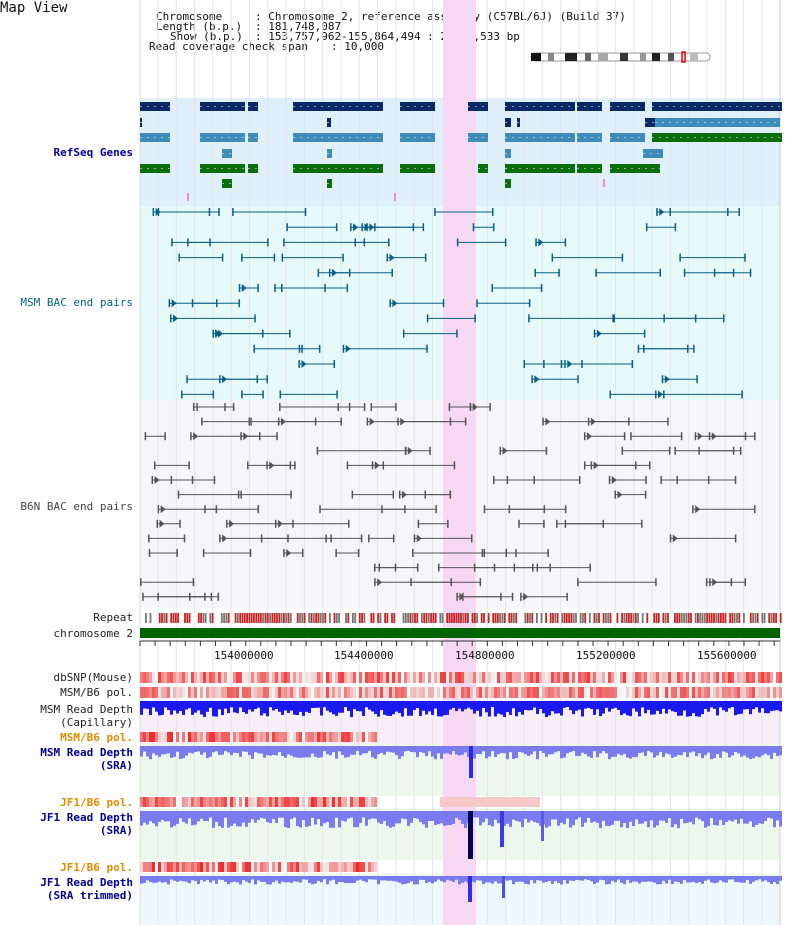  Describe the element at coordinates (93, 152) in the screenshot. I see `refseq-genes-label: RefSeq Genes` at that location.